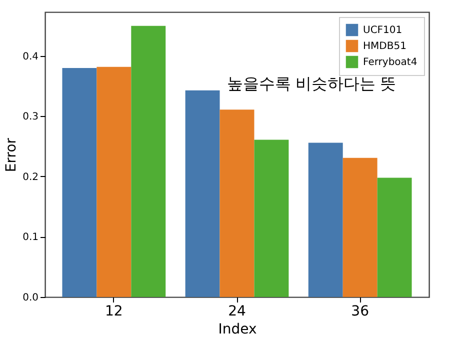 This screenshot has width=449, height=343. I want to click on y-tick-label: 0.1, so click(30, 238).